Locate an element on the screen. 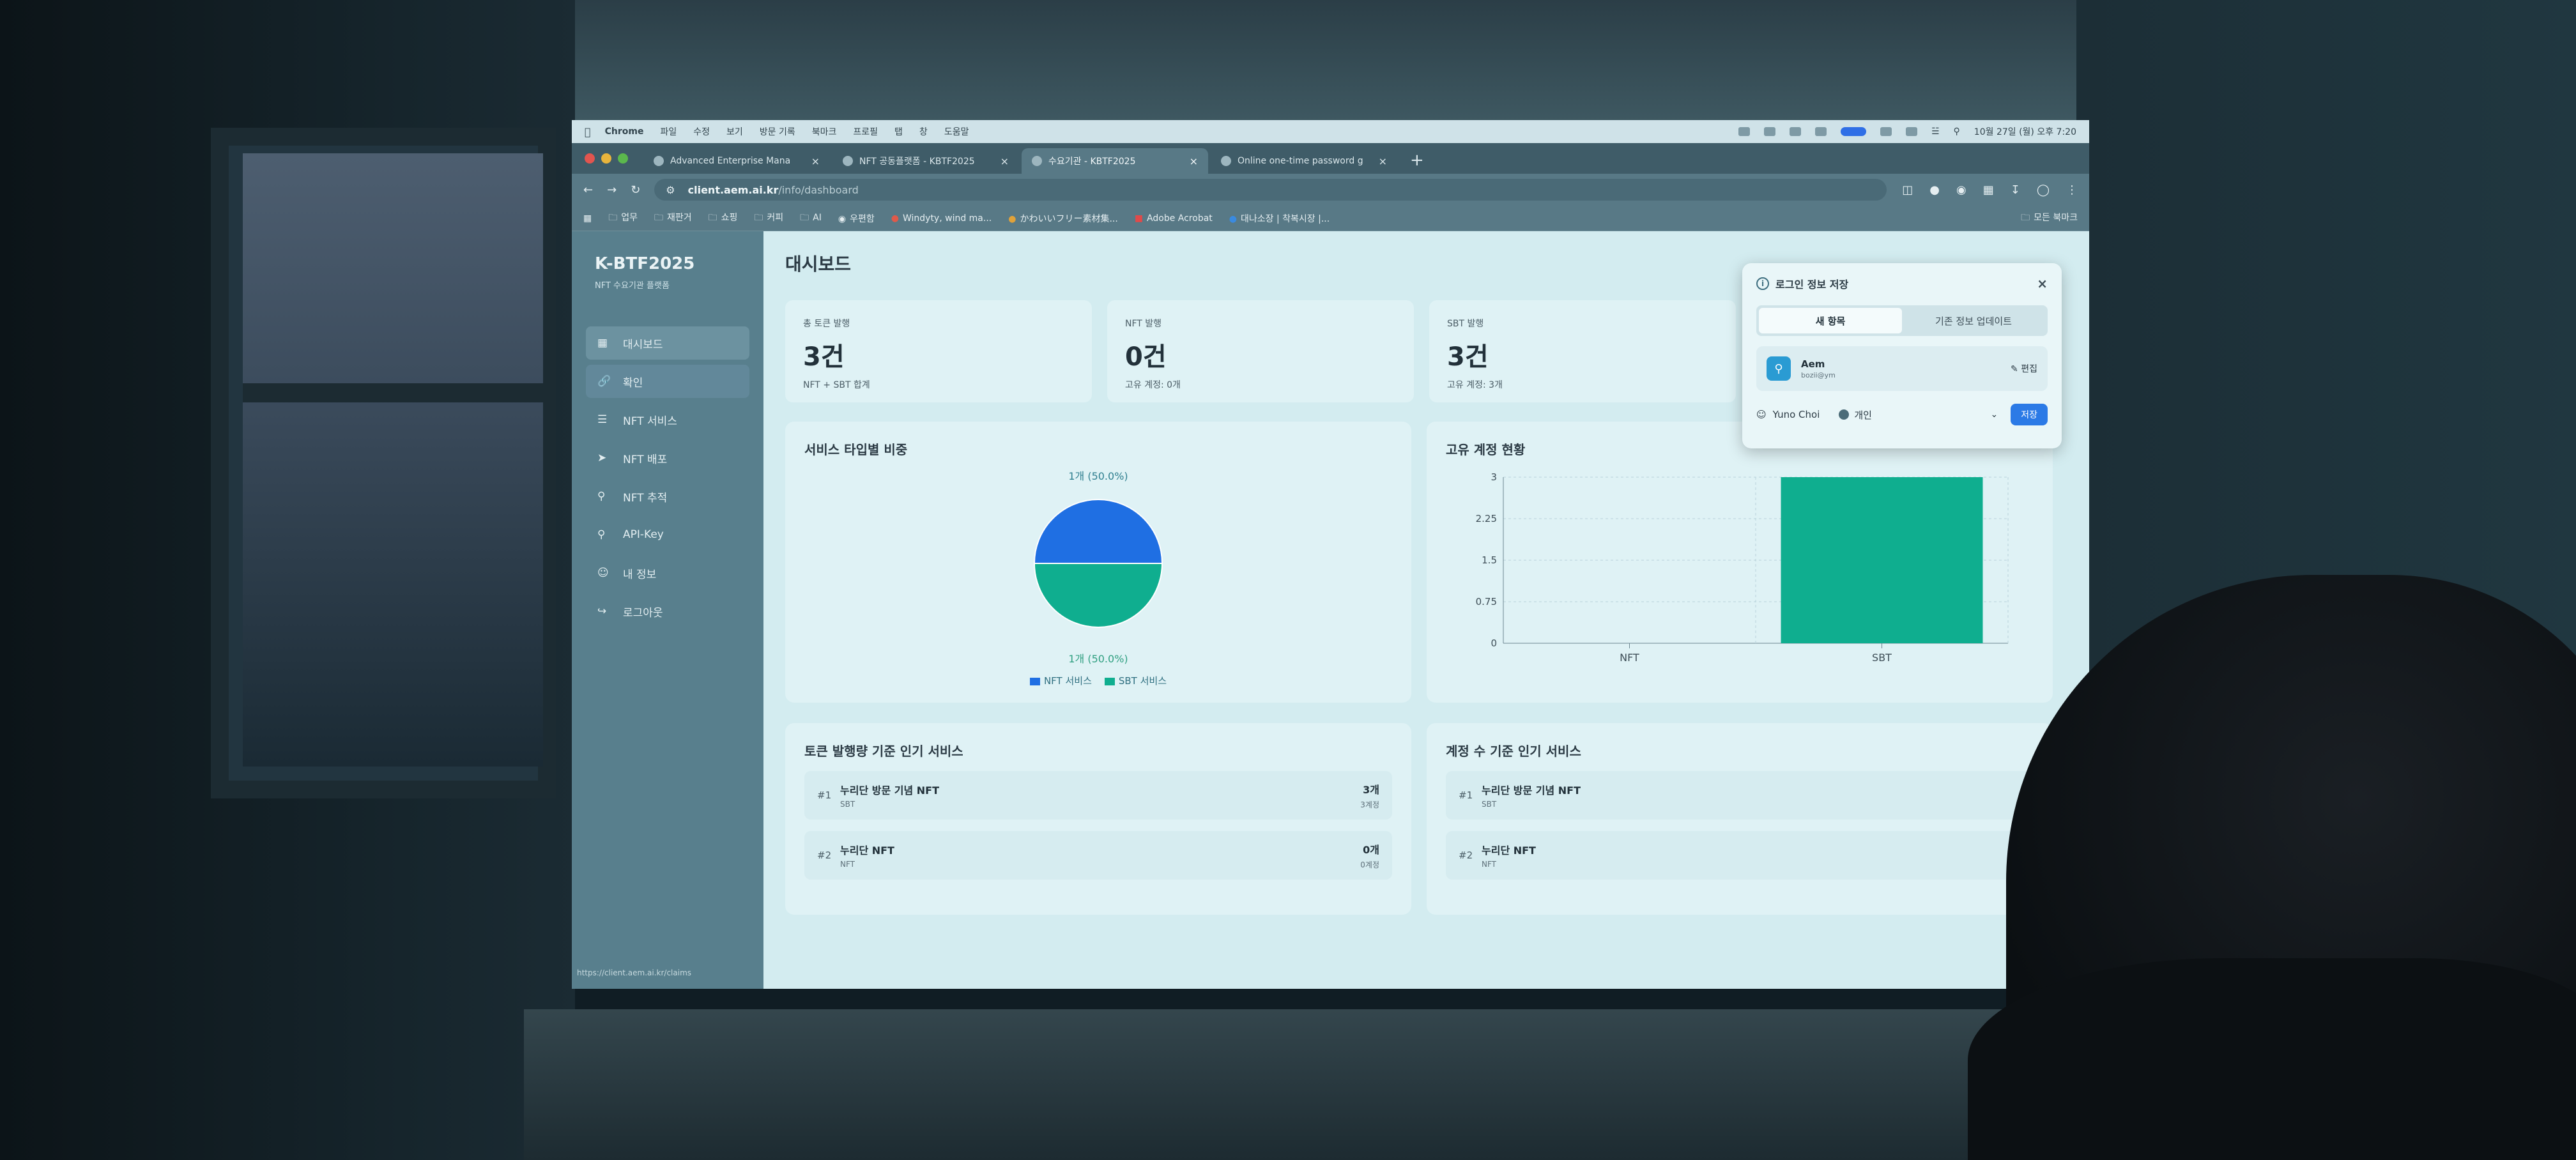 The width and height of the screenshot is (2576, 1160). maximize-window-icon is located at coordinates (623, 158).